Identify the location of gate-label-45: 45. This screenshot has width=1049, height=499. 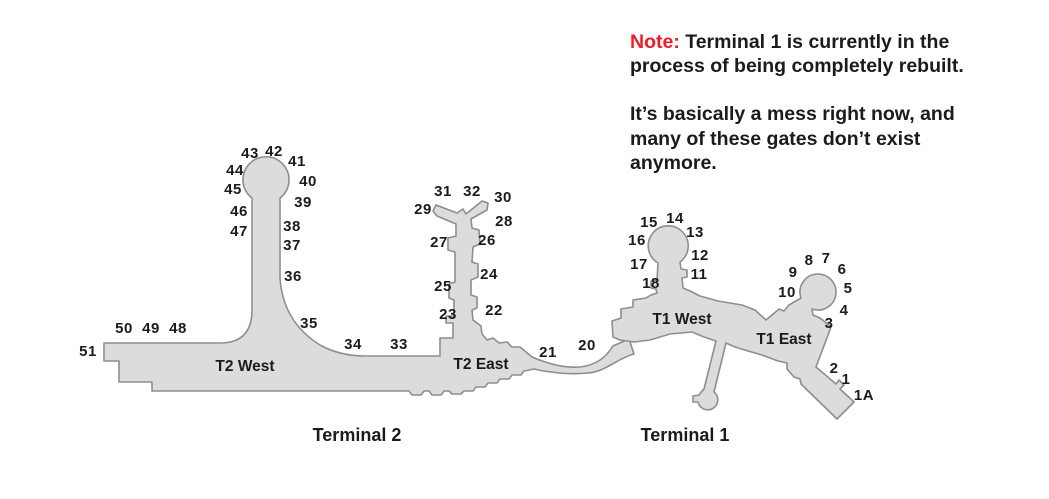
(233, 189).